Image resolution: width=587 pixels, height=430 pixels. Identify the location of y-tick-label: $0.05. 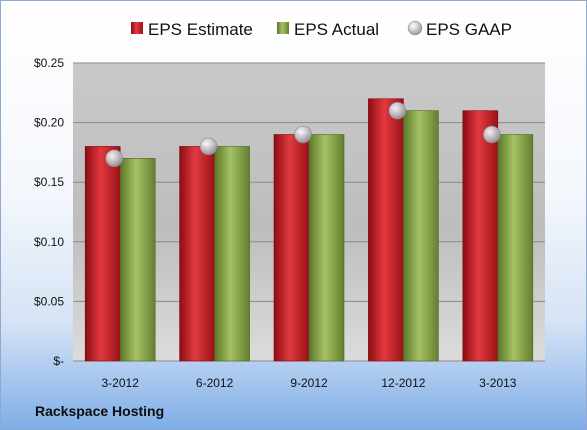
(49, 301).